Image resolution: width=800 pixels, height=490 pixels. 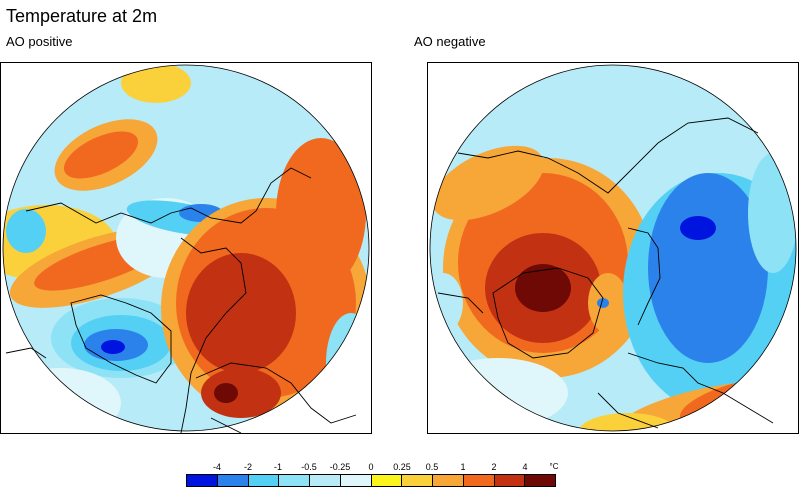 I want to click on colorbar-tick-label: -1, so click(x=278, y=467).